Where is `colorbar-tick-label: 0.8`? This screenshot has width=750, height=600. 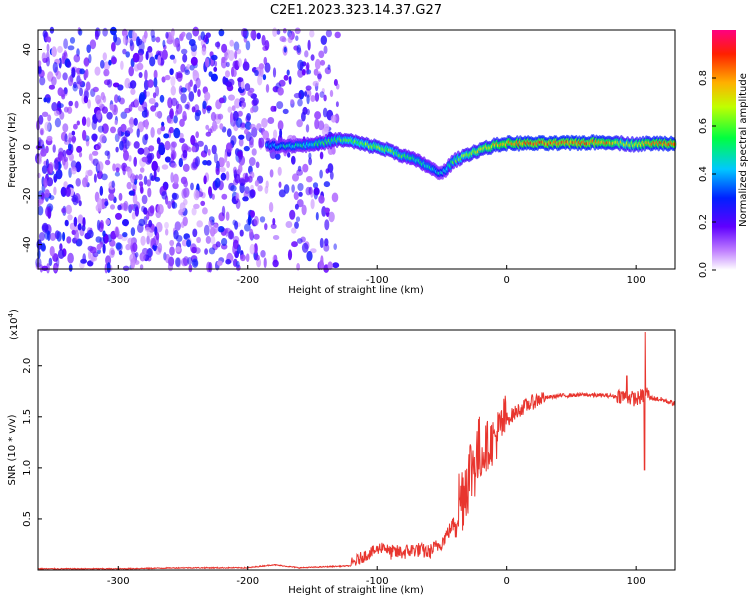
colorbar-tick-label: 0.8 is located at coordinates (703, 78).